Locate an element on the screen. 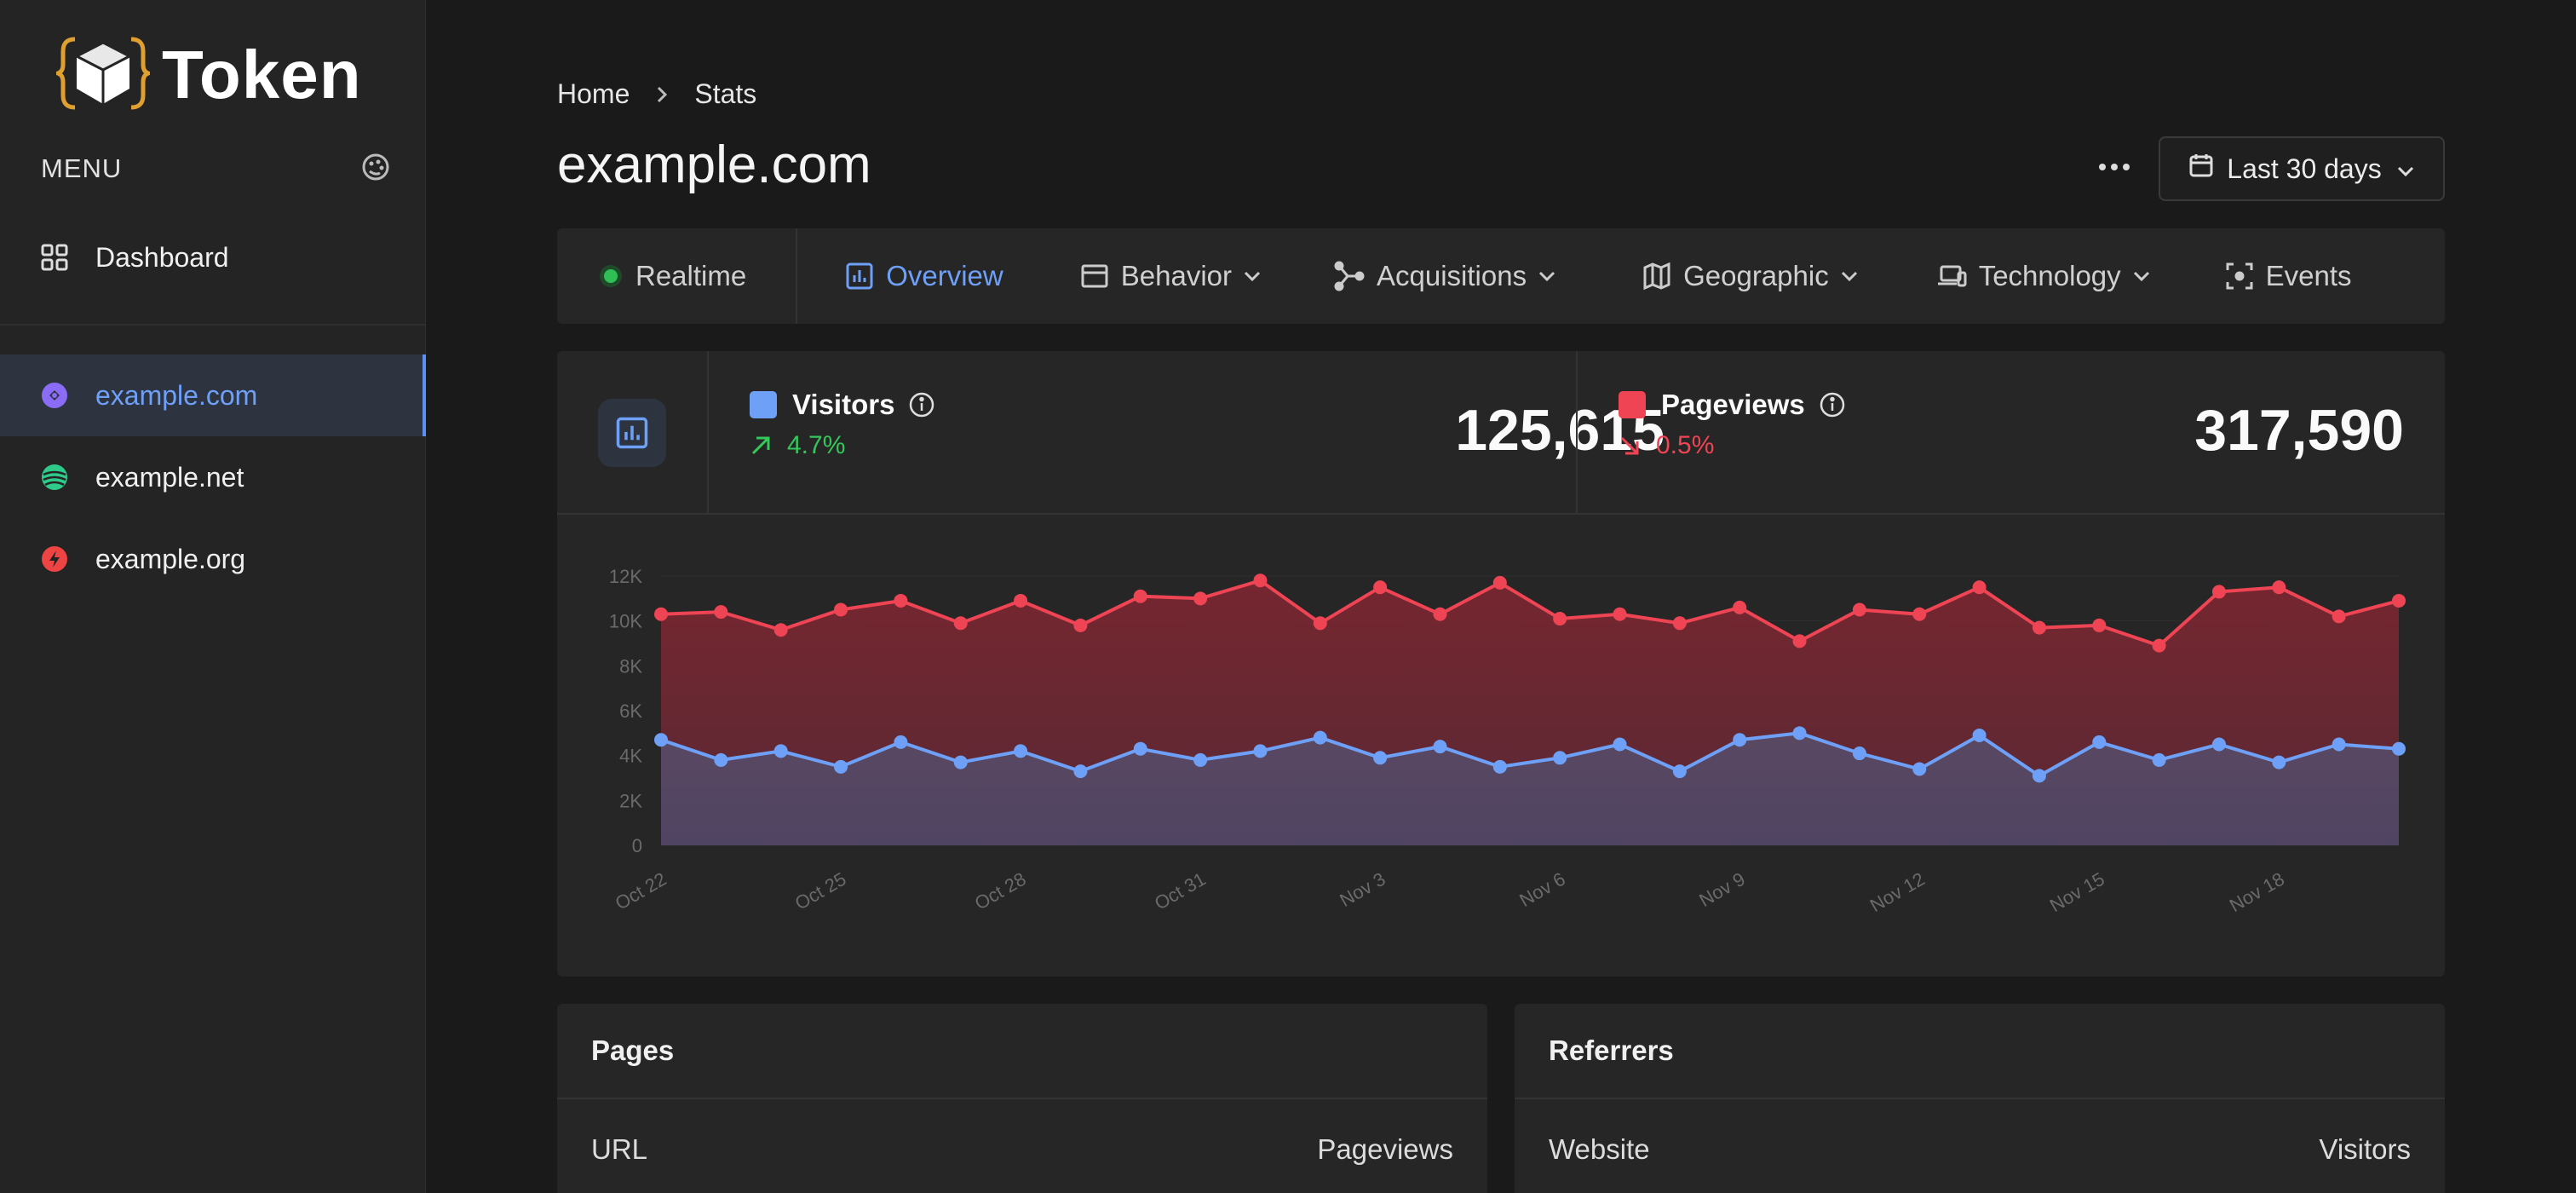 This screenshot has width=2576, height=1193. y-tick-label: 4K is located at coordinates (630, 756).